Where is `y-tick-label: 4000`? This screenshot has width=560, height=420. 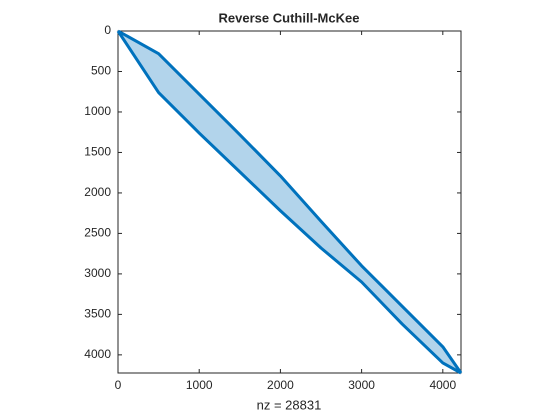 y-tick-label: 4000 is located at coordinates (97, 354).